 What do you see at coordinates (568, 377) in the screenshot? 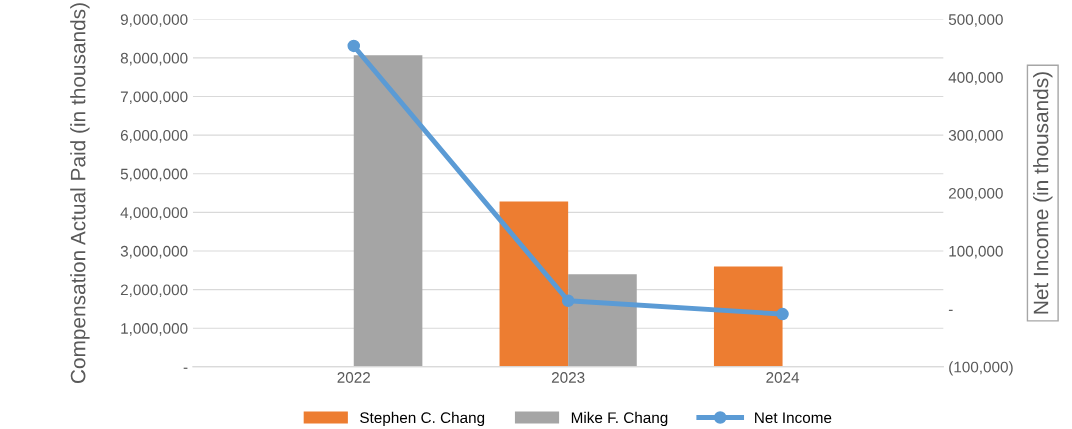
I see `x-tick-label: 2023` at bounding box center [568, 377].